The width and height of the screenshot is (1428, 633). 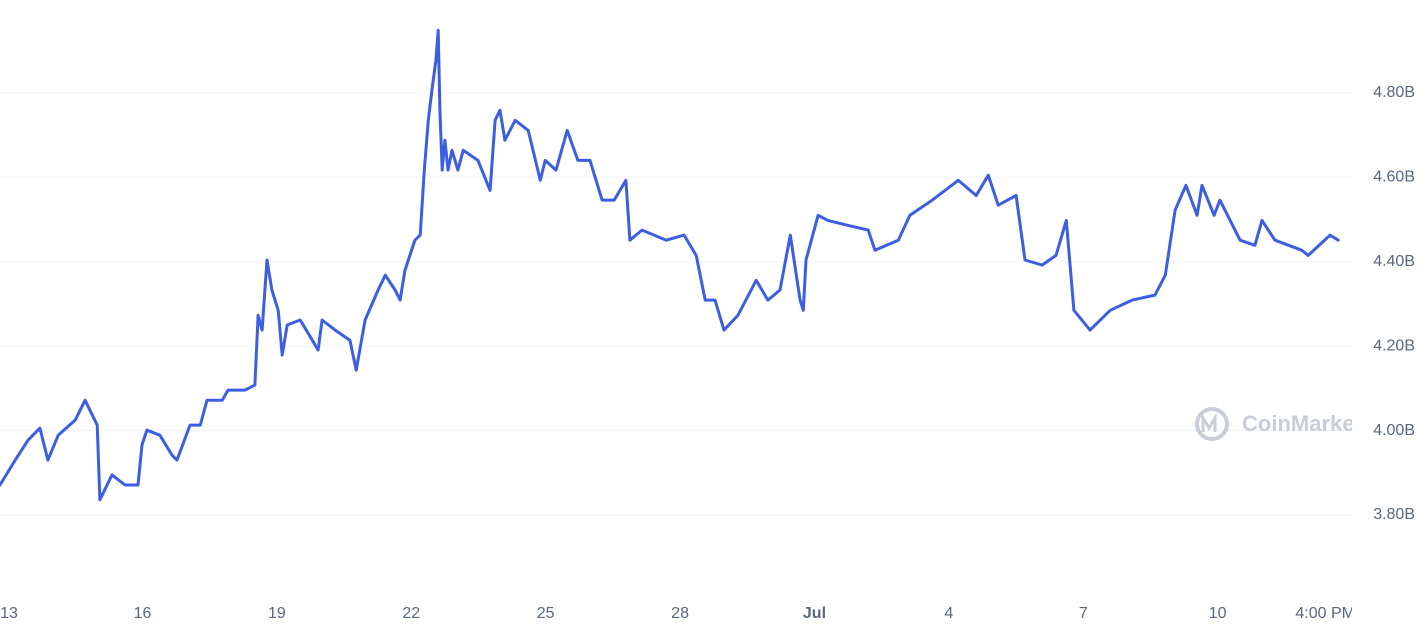 I want to click on x-tick-label: 22, so click(x=411, y=613).